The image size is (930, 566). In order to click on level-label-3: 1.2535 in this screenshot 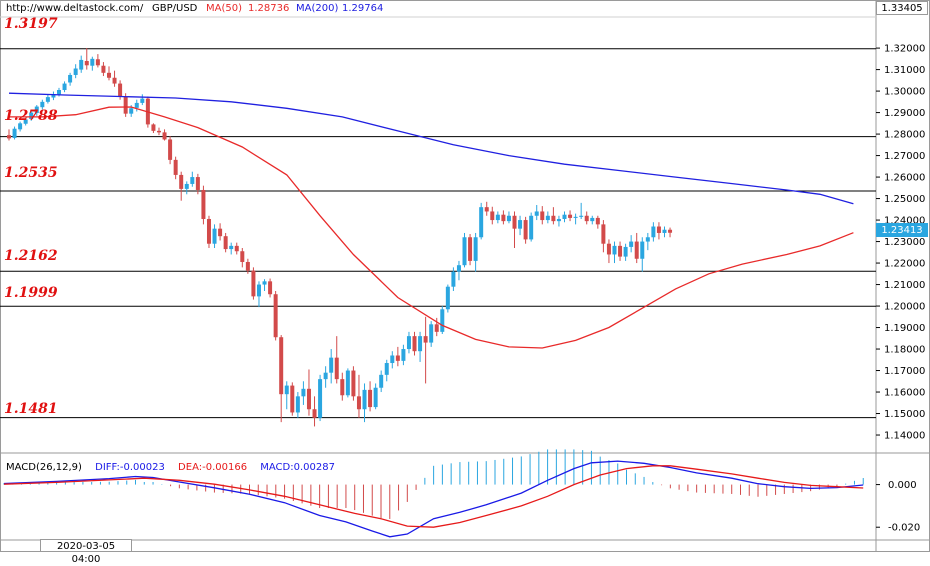, I will do `click(31, 173)`.